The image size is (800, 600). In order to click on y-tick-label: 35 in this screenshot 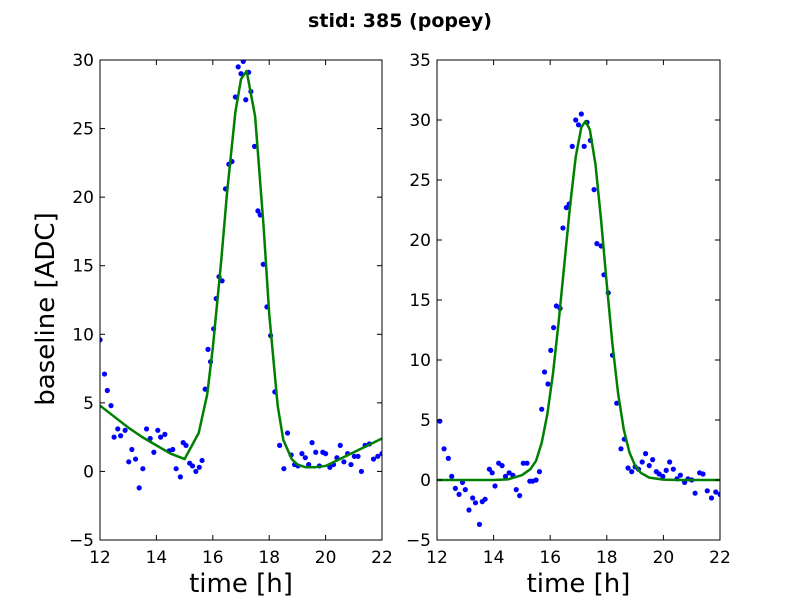, I will do `click(420, 61)`.